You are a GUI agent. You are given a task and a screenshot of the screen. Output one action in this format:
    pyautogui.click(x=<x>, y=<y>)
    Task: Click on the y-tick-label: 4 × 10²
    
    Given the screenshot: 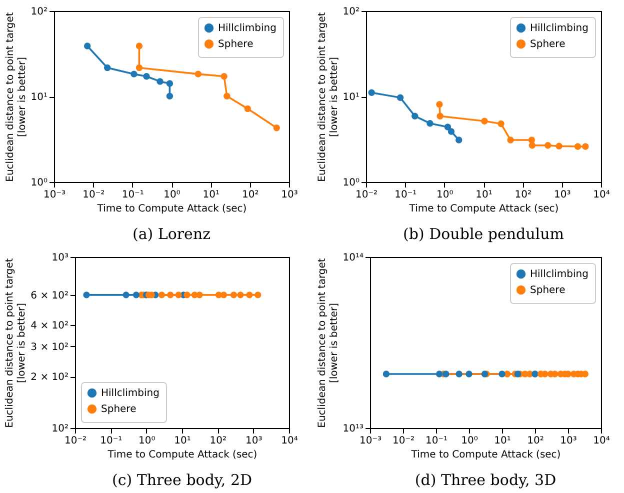 What is the action you would take?
    pyautogui.click(x=49, y=326)
    